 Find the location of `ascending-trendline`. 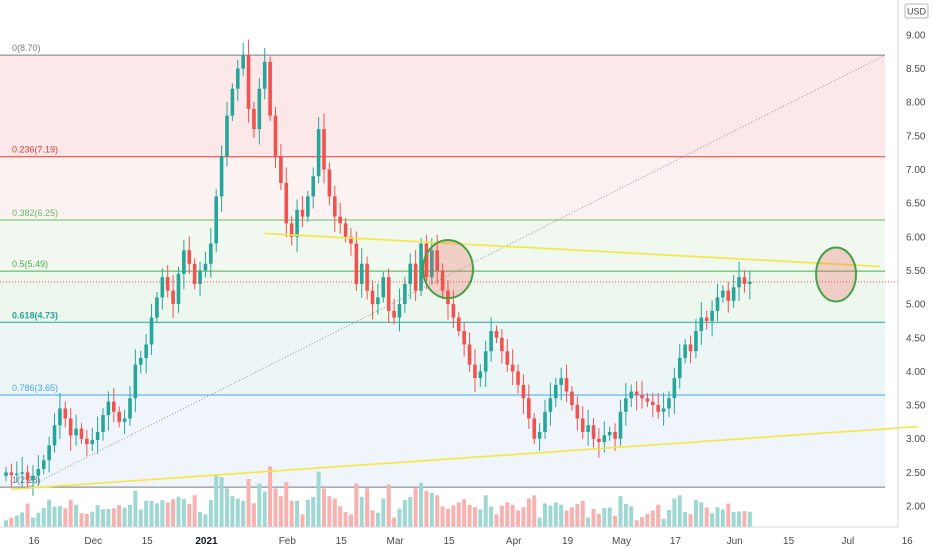

ascending-trendline is located at coordinates (465, 457).